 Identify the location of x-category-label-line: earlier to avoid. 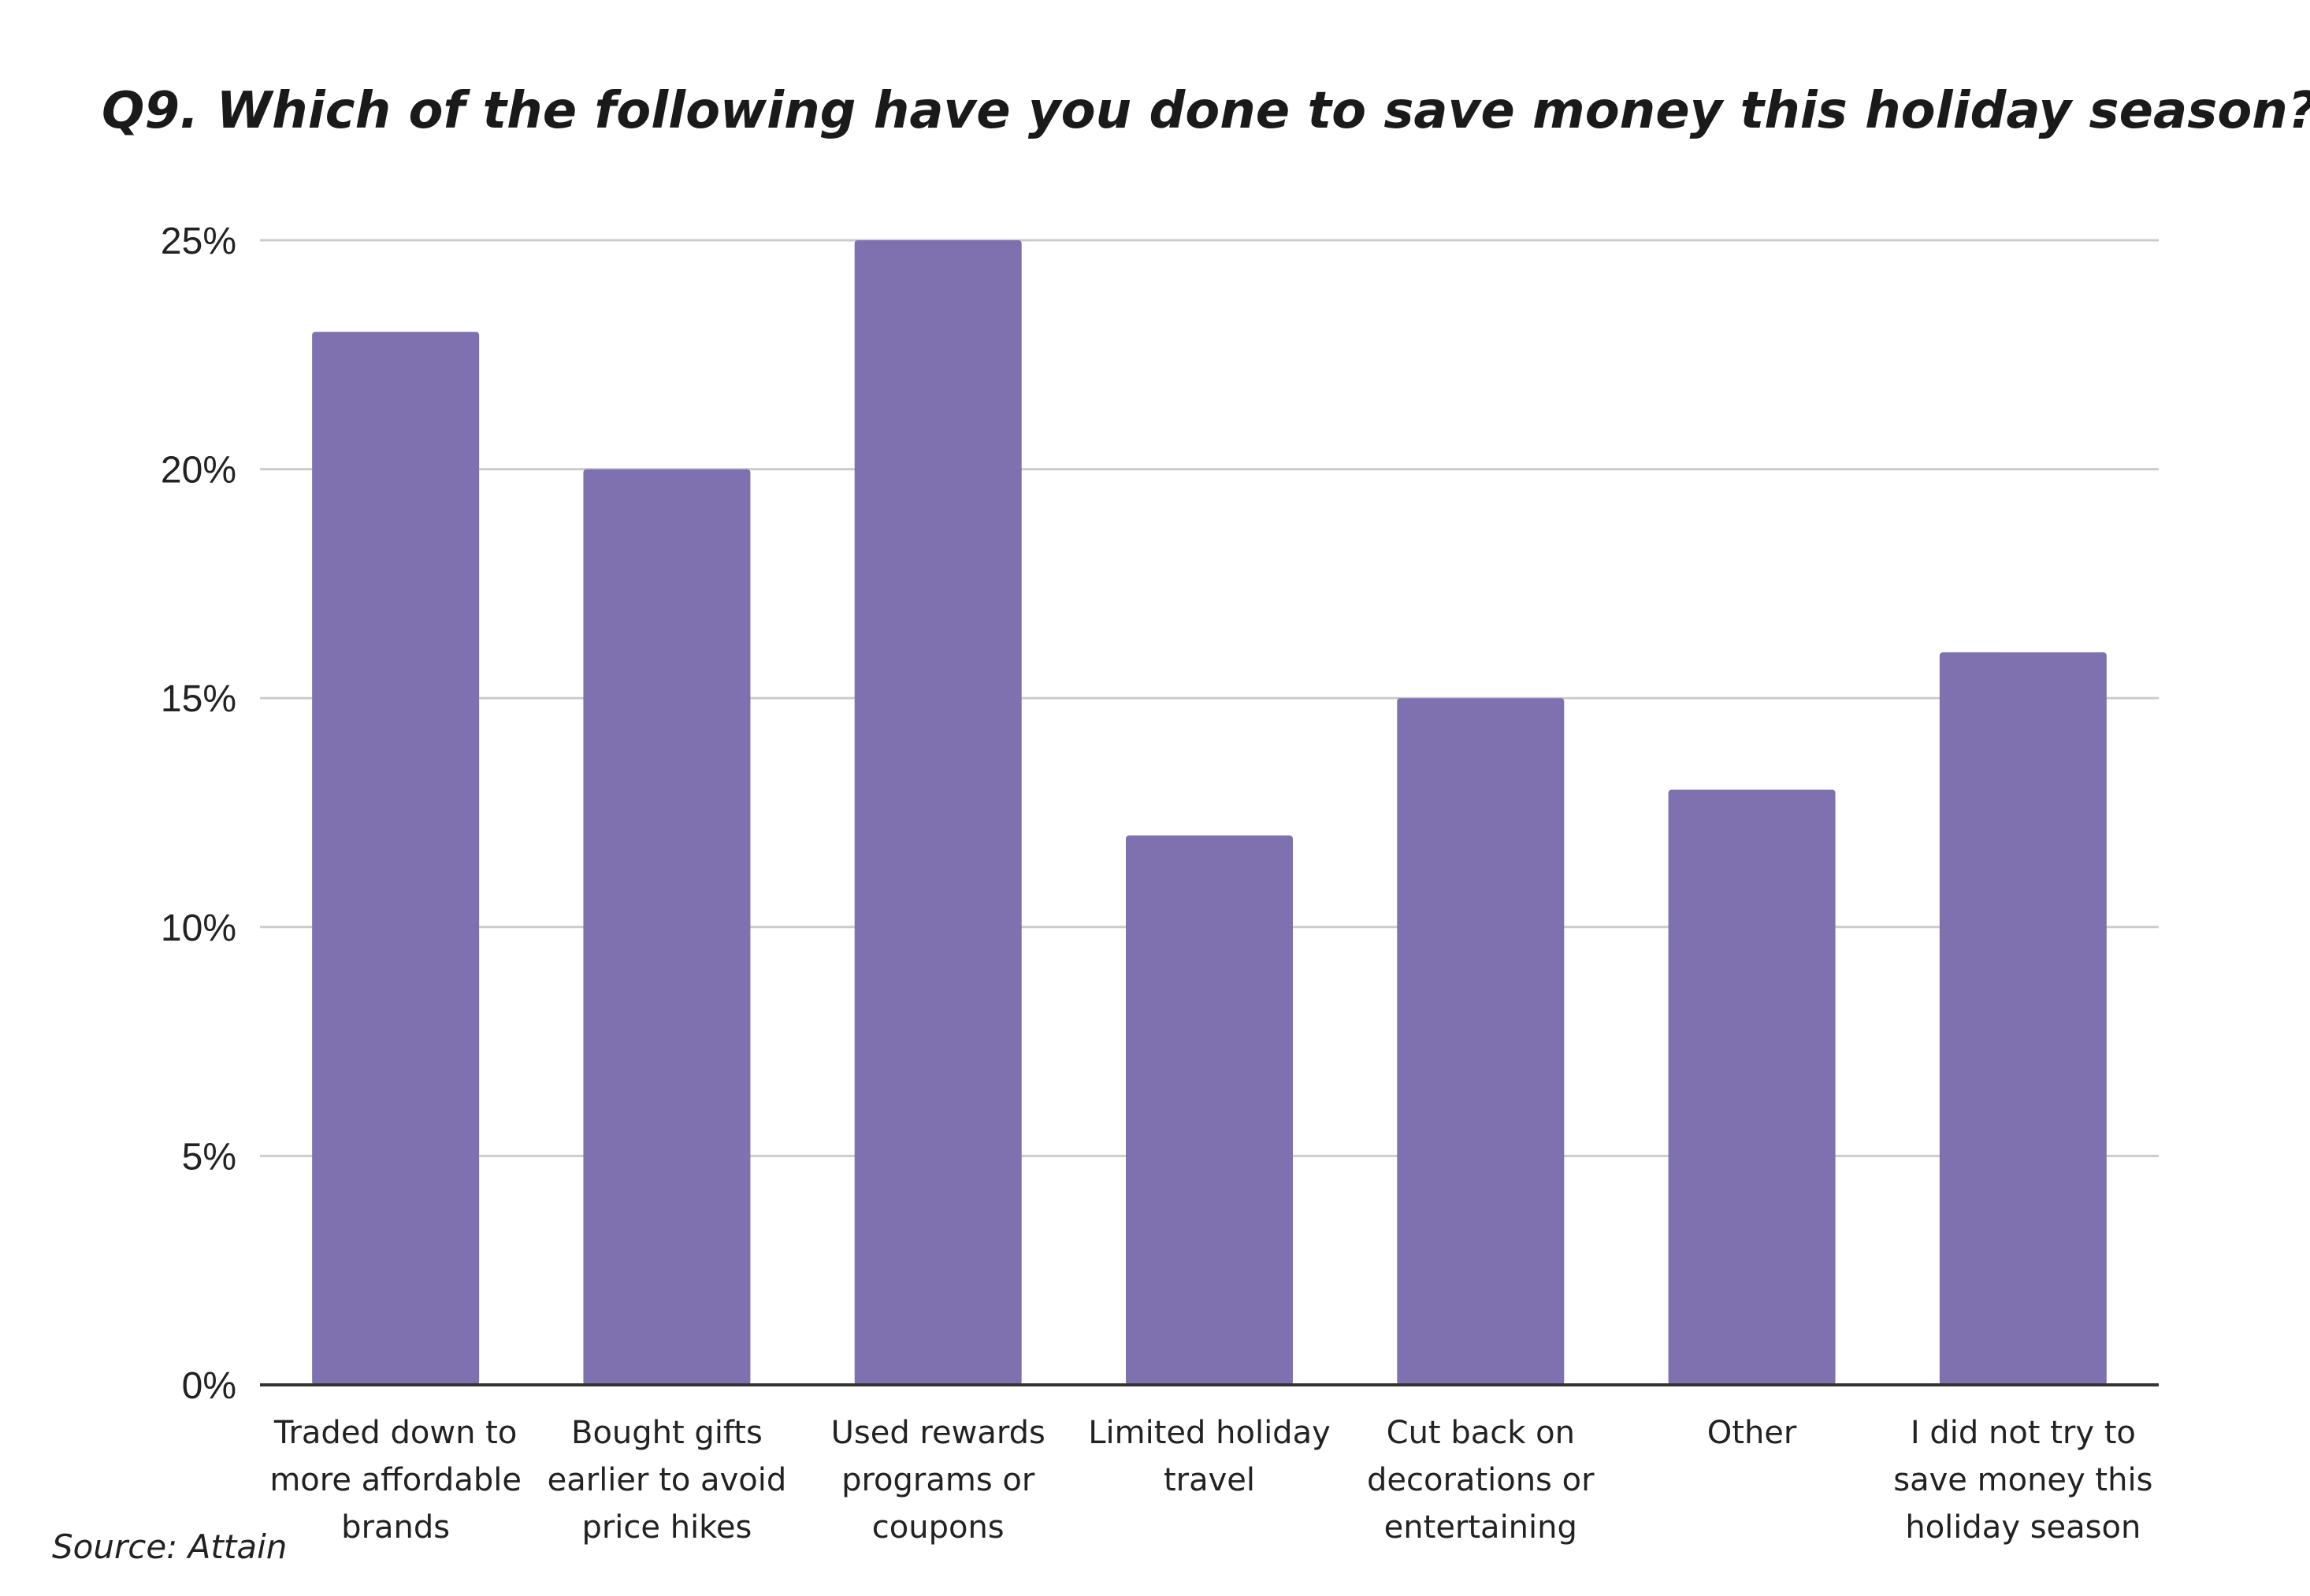
(667, 1480).